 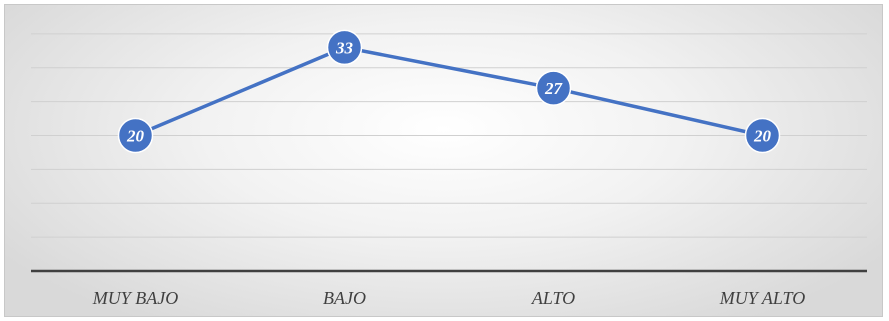 What do you see at coordinates (344, 298) in the screenshot?
I see `x-tick-label: BAJO` at bounding box center [344, 298].